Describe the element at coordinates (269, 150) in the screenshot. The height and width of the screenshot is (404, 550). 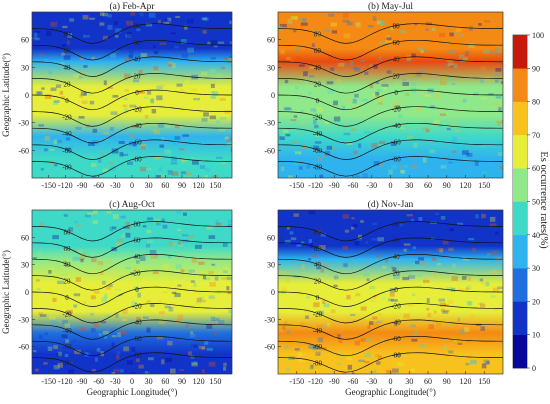
I see `y-tick-label: -60` at that location.